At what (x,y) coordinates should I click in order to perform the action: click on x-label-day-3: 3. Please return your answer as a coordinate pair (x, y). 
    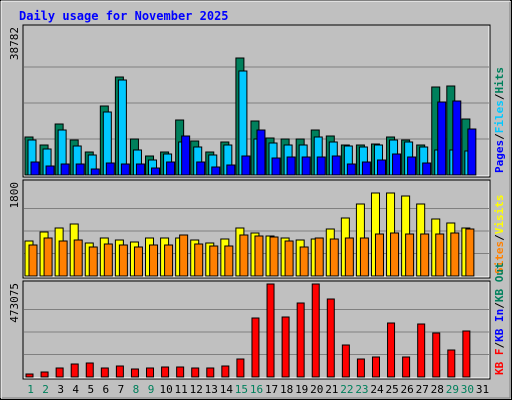
    Looking at the image, I should click on (60, 389).